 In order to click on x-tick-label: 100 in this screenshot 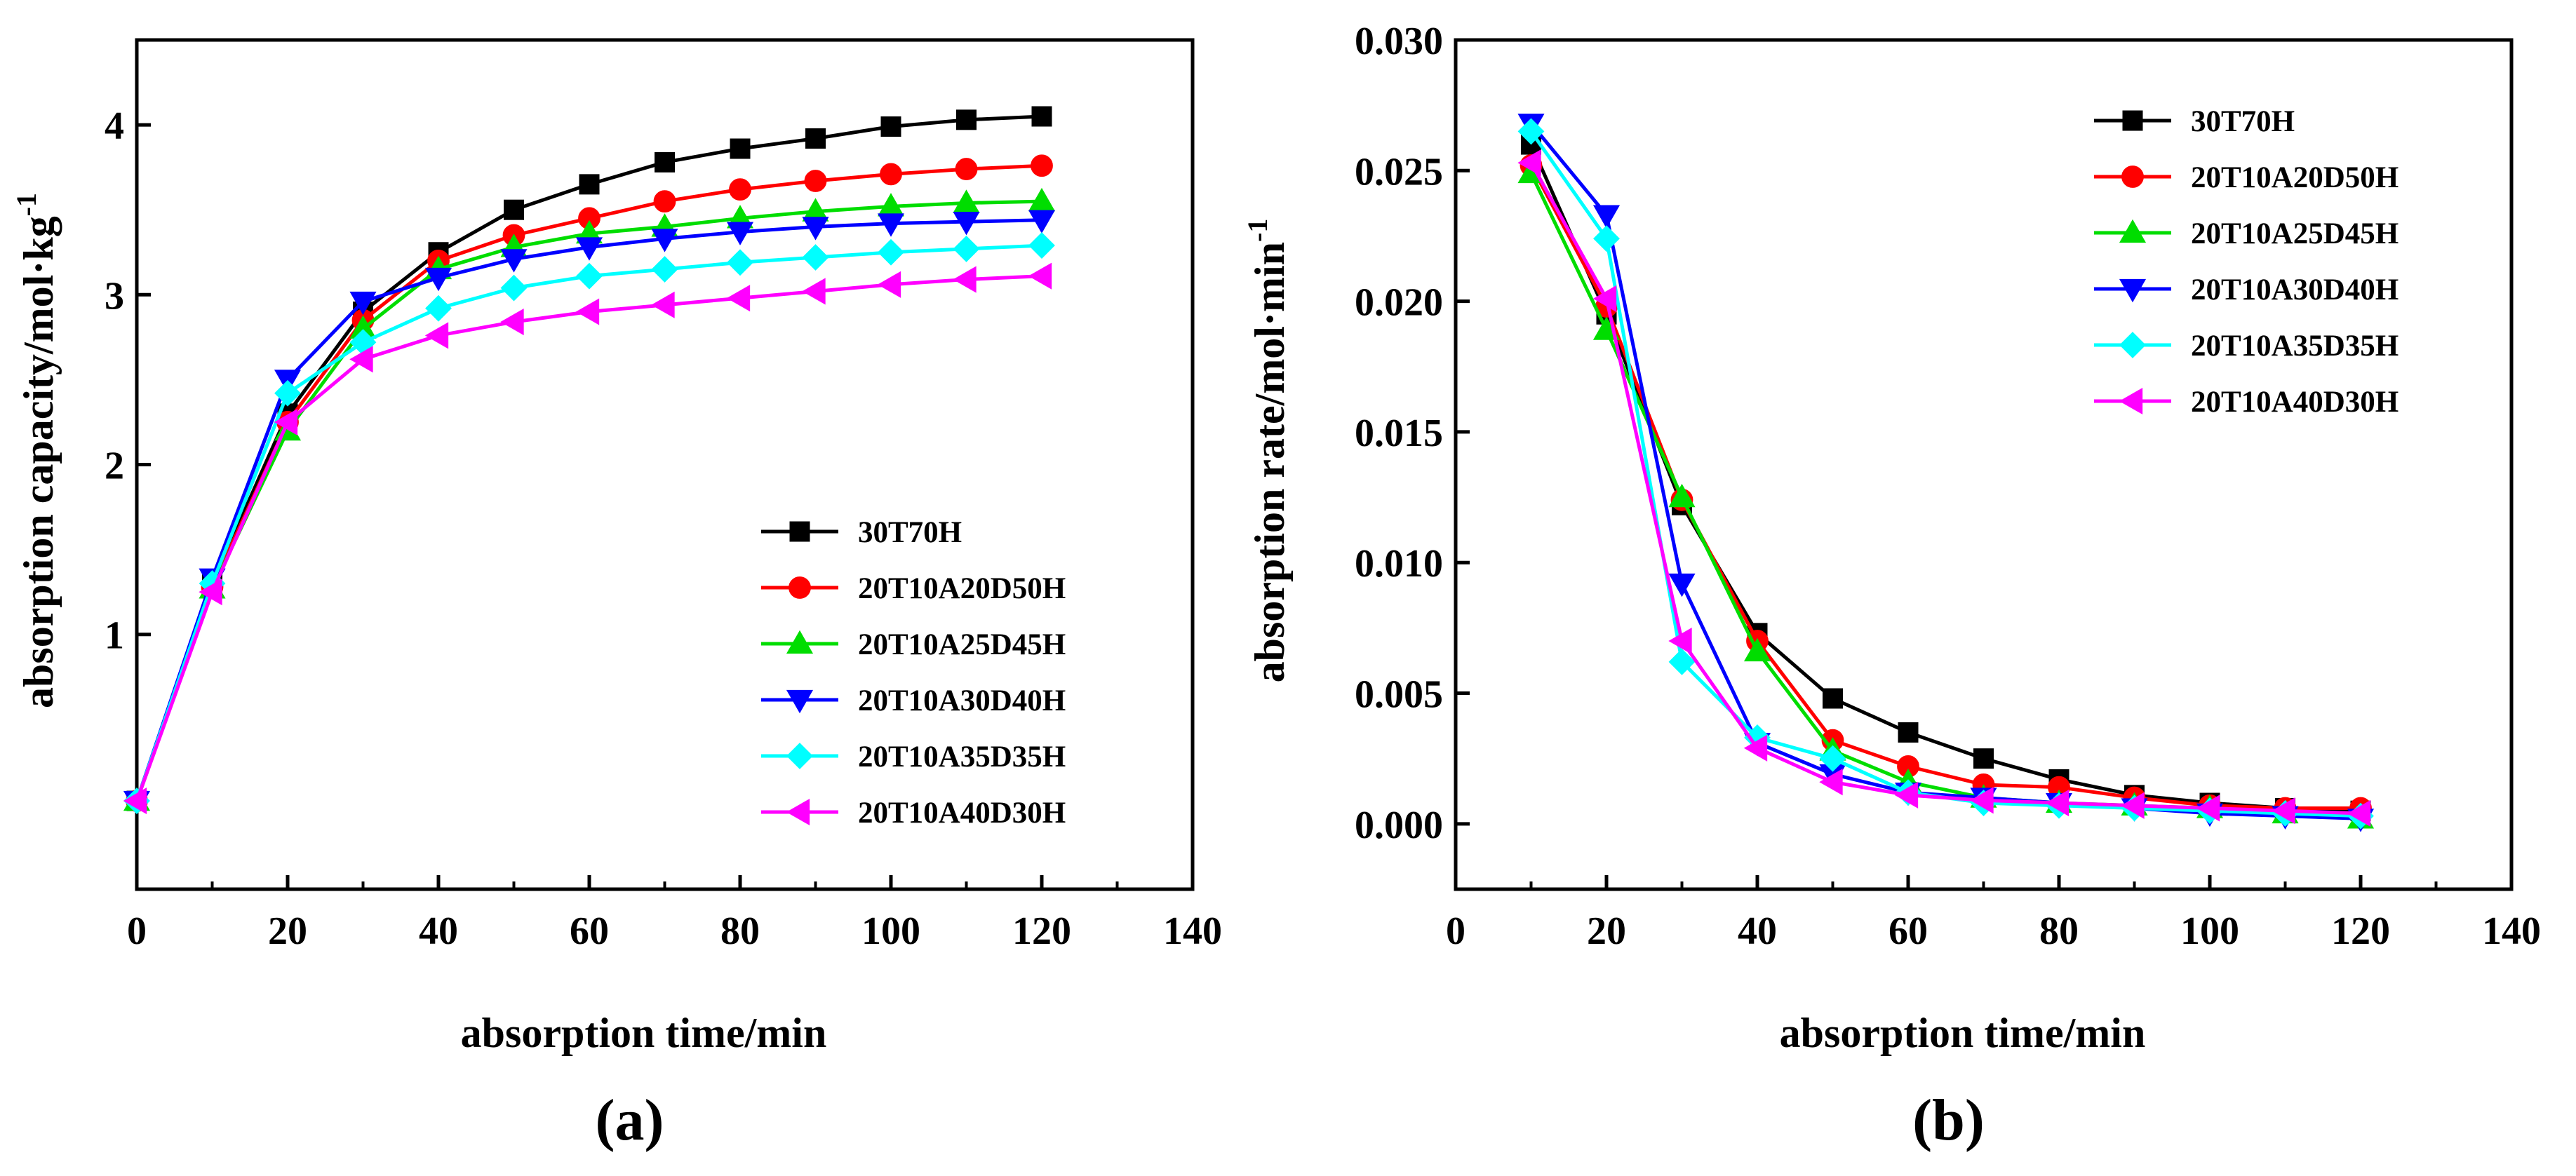, I will do `click(891, 932)`.